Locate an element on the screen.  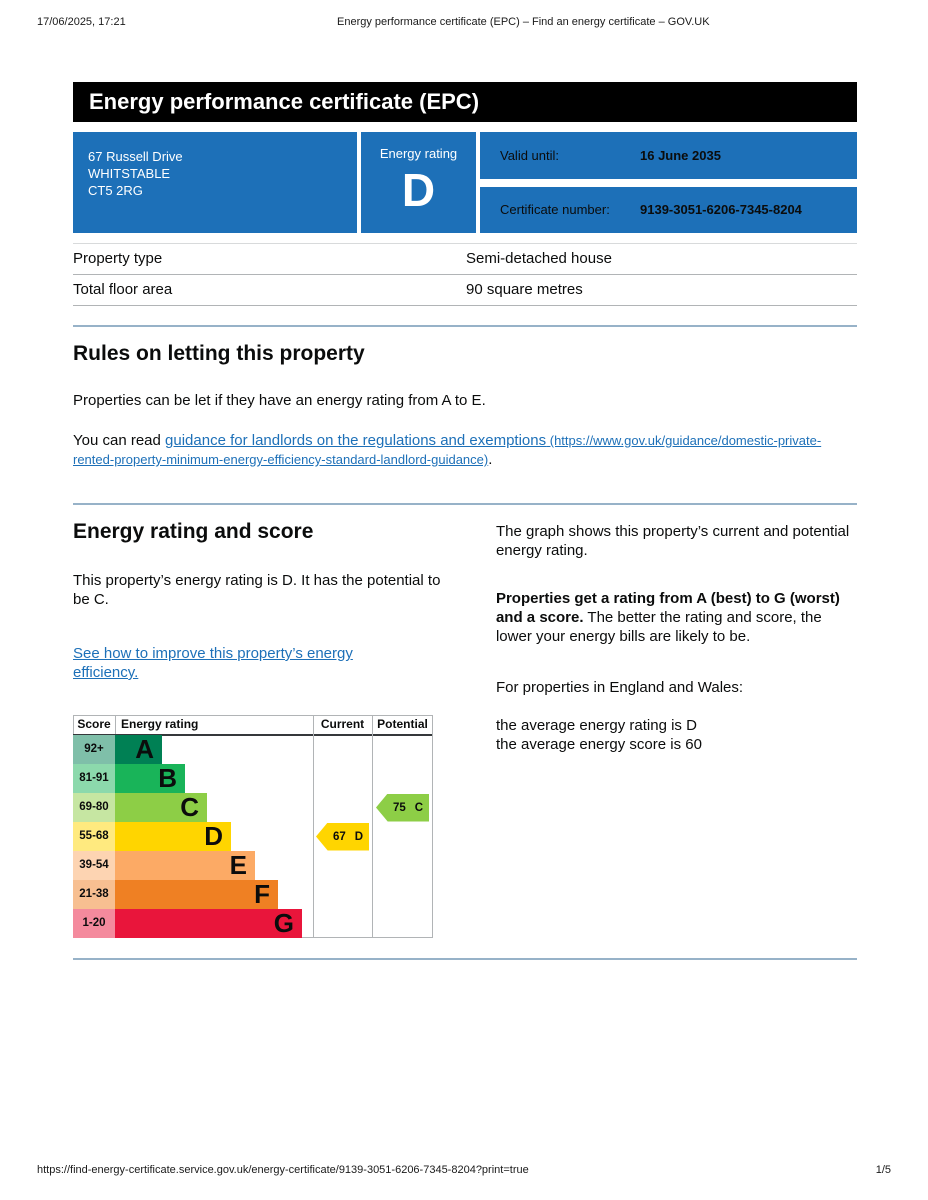
epc-band-row-E: 39-54 E is located at coordinates (253, 865).